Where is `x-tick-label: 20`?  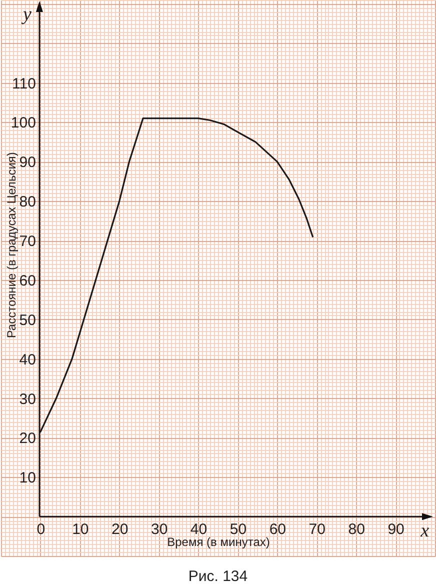 x-tick-label: 20 is located at coordinates (120, 529).